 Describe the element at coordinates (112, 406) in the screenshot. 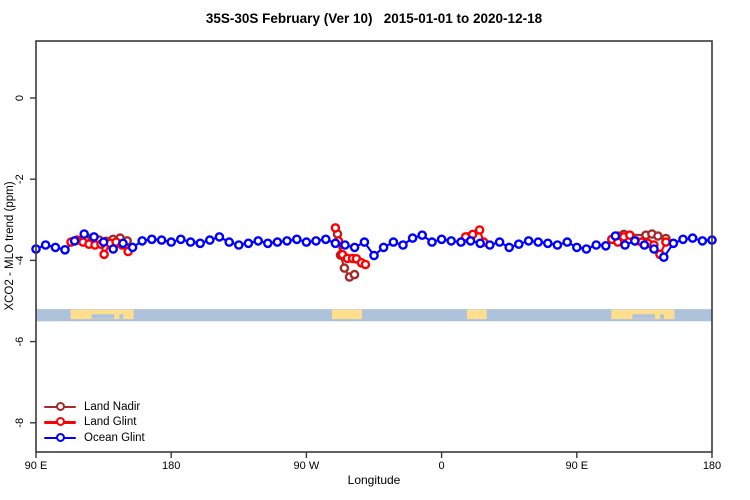

I see `legend-label: Land Nadir` at that location.